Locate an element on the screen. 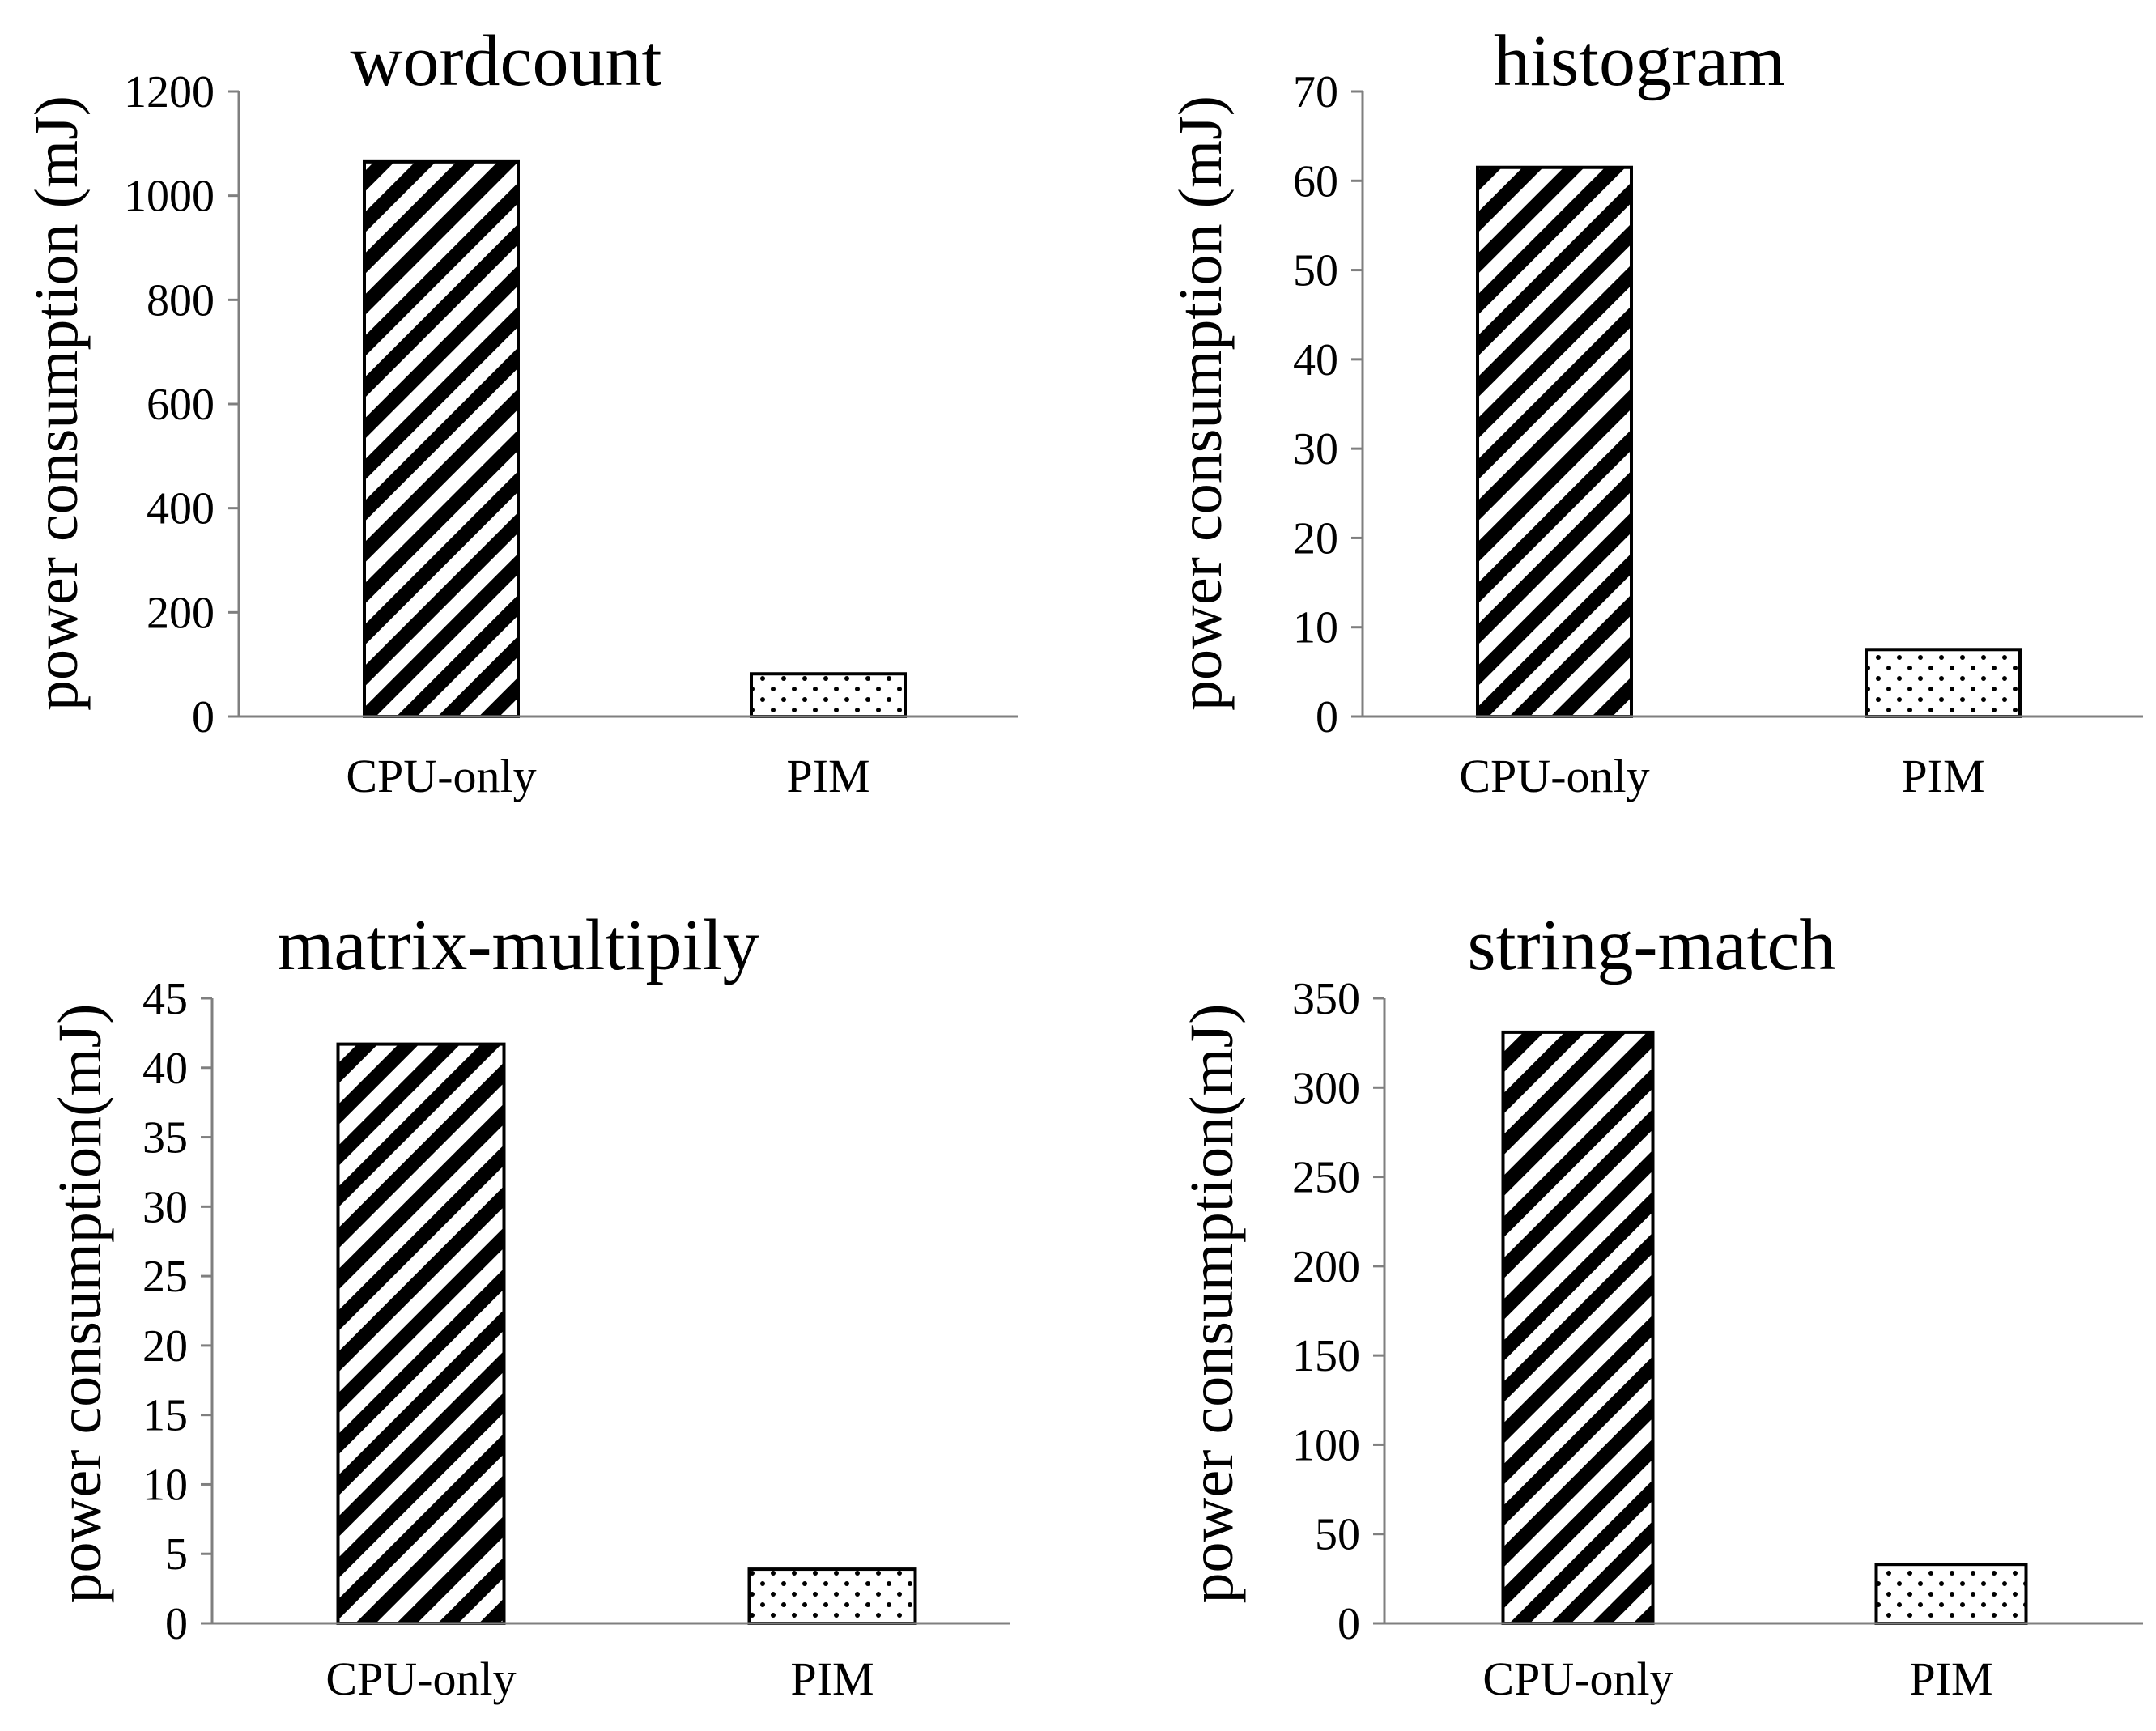  chart-title: histogram is located at coordinates (1640, 61).